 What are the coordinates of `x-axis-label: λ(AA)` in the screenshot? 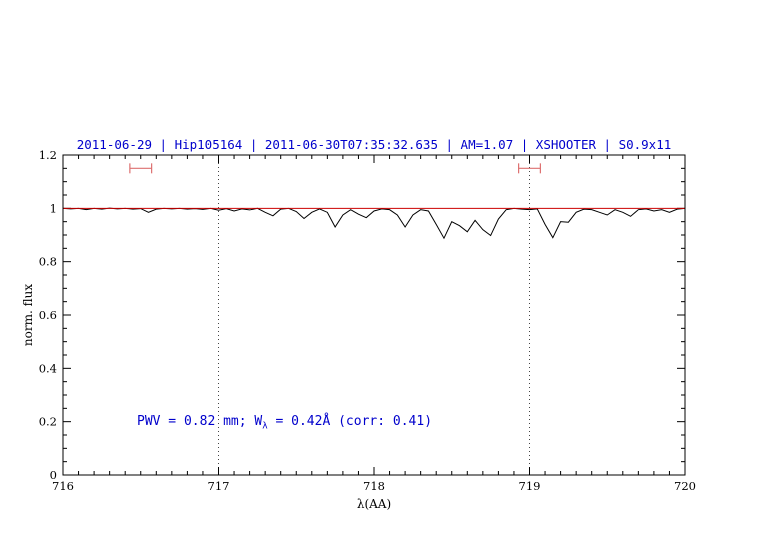 It's located at (374, 504).